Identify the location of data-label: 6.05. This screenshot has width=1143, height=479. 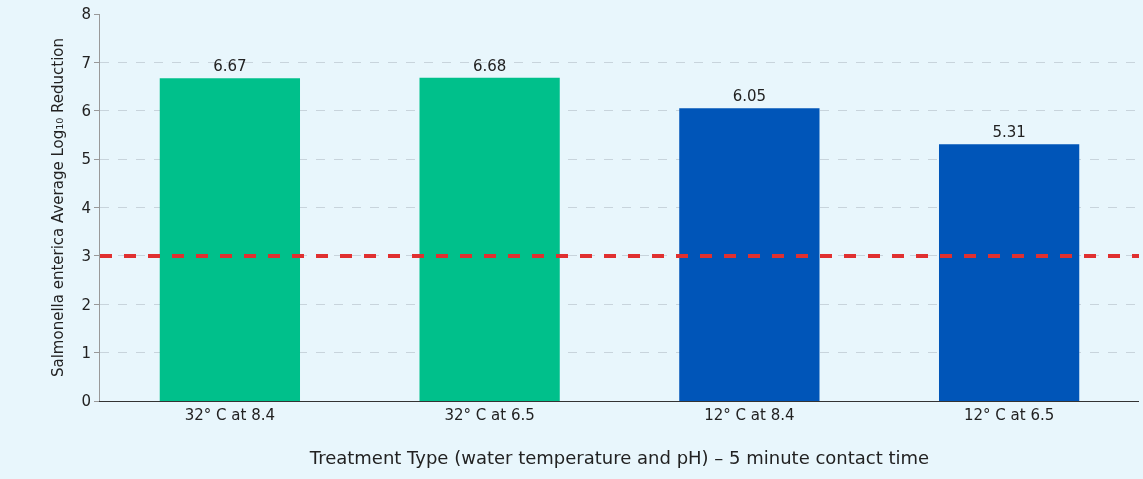
(749, 96).